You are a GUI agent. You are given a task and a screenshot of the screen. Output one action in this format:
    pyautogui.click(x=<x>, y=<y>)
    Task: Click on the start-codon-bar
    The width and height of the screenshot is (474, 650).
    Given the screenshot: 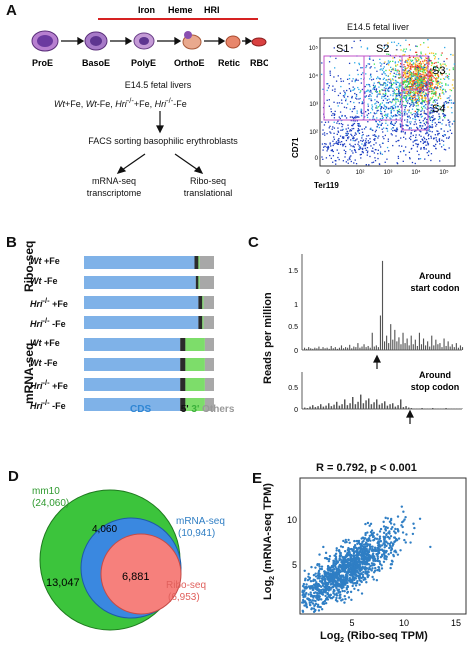 What is the action you would take?
    pyautogui.click(x=382, y=305)
    